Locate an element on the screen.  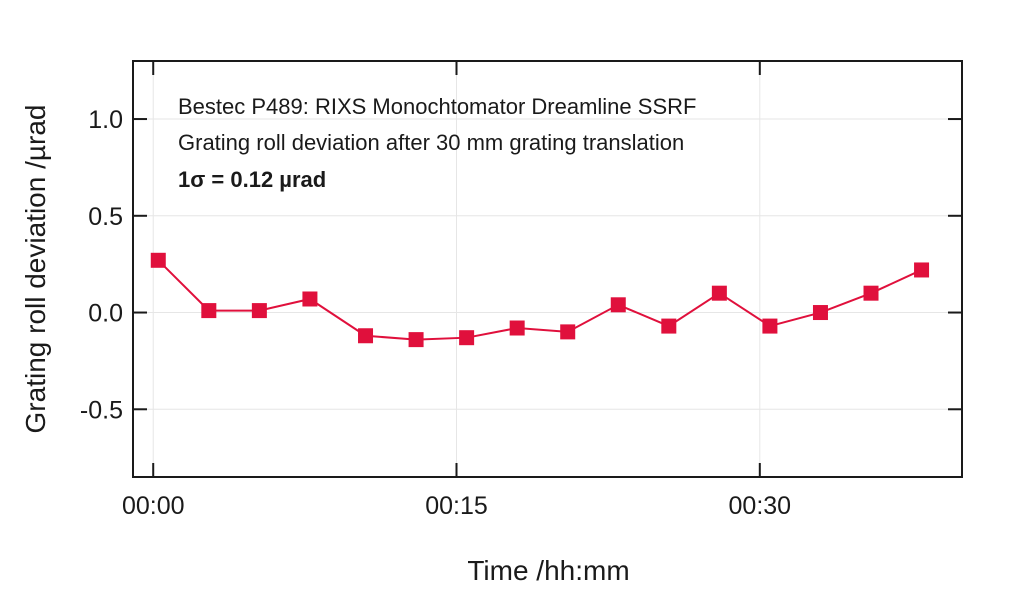
series-line-layer is located at coordinates (539, 300).